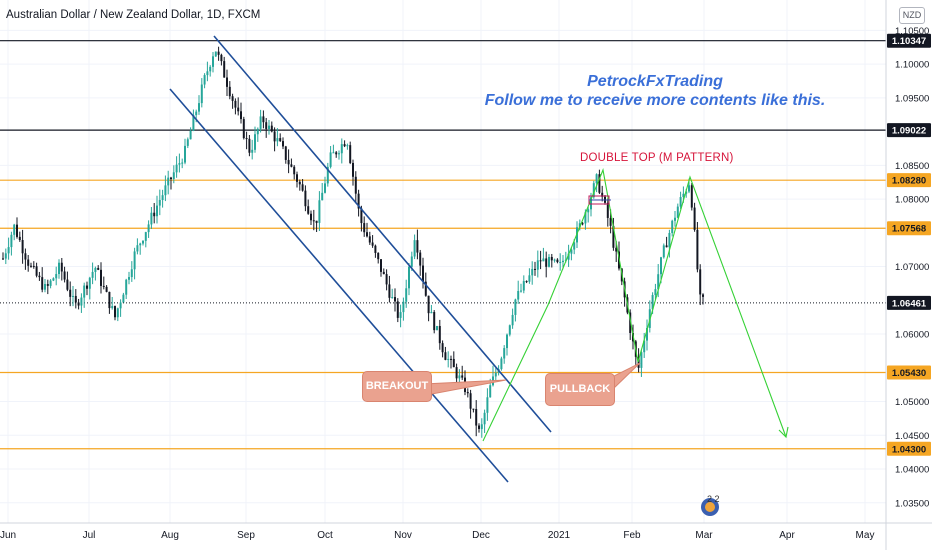 This screenshot has width=932, height=550. Describe the element at coordinates (912, 335) in the screenshot. I see `y-tick-label: 1.06000` at that location.